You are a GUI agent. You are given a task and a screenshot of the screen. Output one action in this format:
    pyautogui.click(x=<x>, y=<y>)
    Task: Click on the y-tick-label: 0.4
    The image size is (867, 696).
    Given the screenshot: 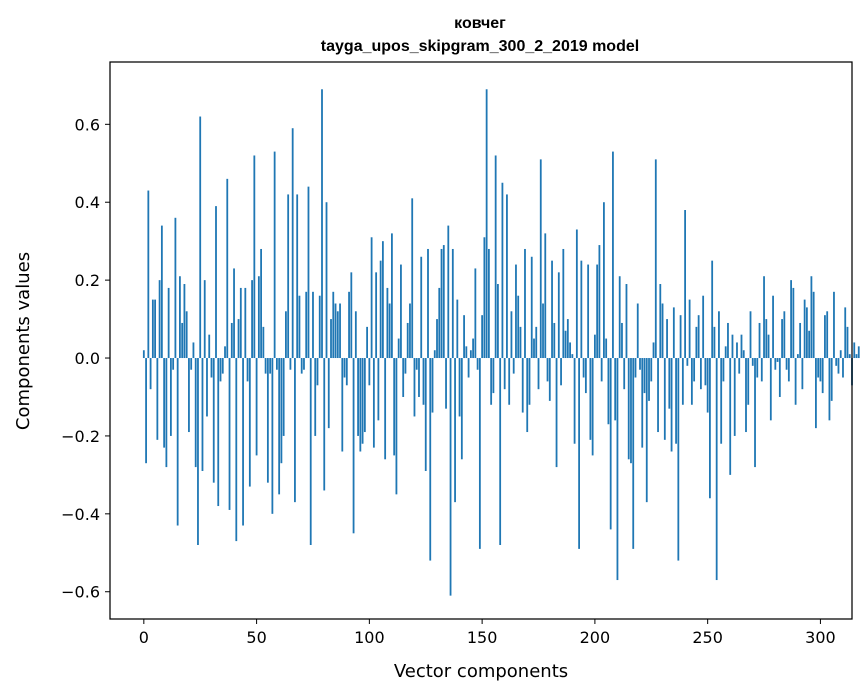 What is the action you would take?
    pyautogui.click(x=87, y=202)
    